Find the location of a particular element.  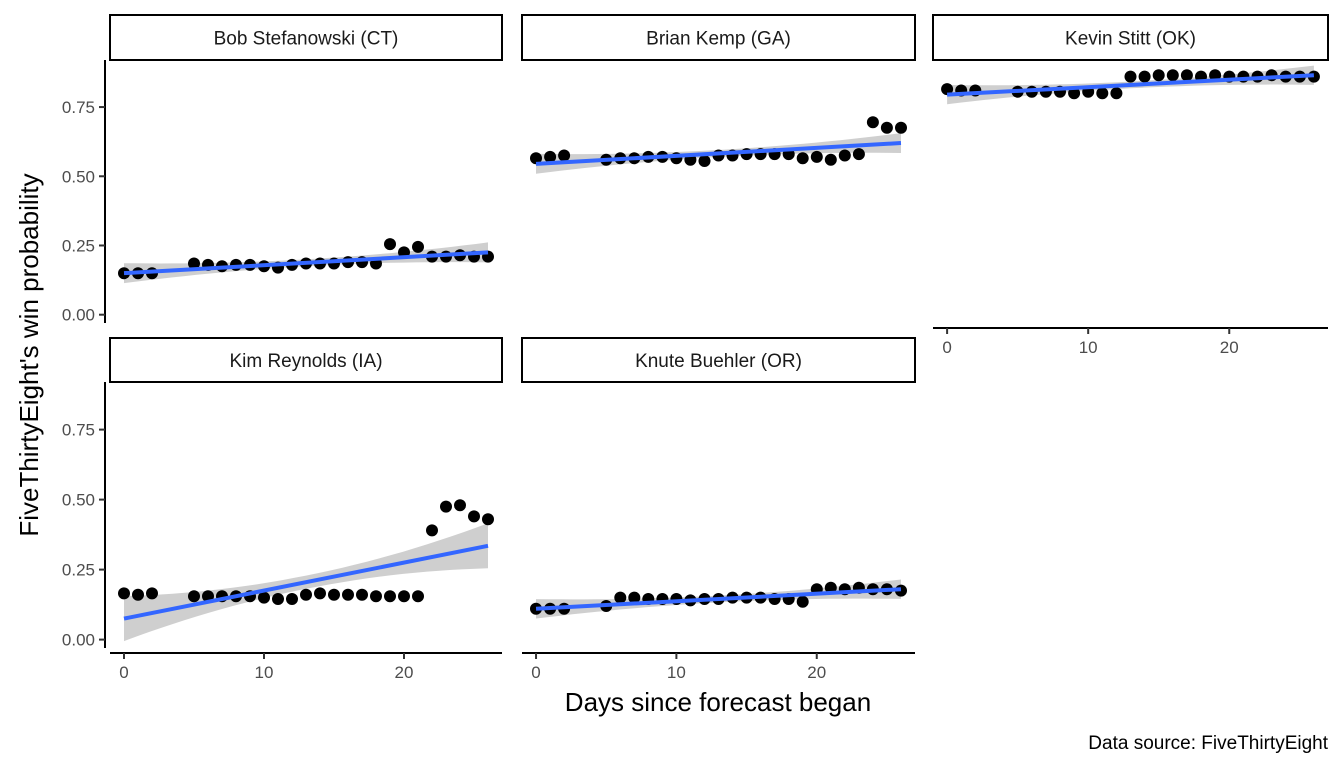

panel-4-strip is located at coordinates (306, 360).